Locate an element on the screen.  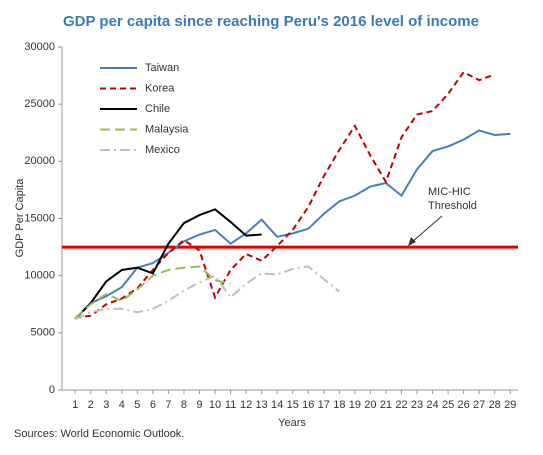
x-tick-label: 7 is located at coordinates (168, 405).